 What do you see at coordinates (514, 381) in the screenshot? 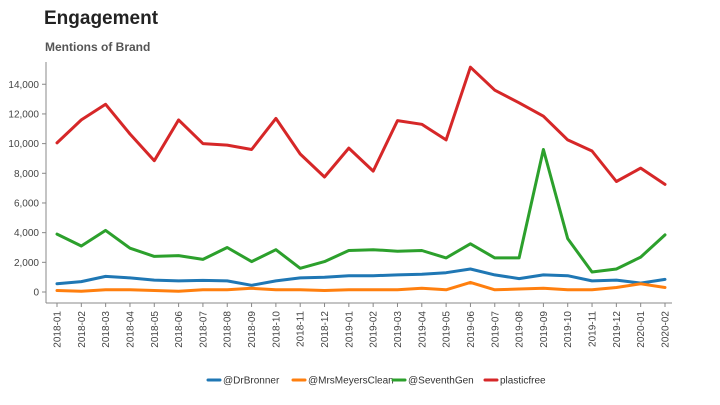
I see `legend-item: plasticfree` at bounding box center [514, 381].